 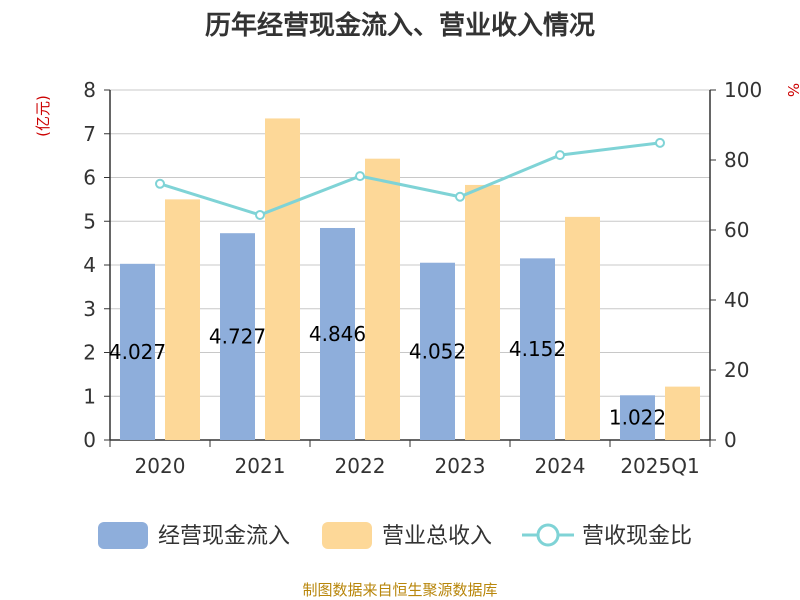 I want to click on x-tick-label: 2020, so click(x=160, y=466).